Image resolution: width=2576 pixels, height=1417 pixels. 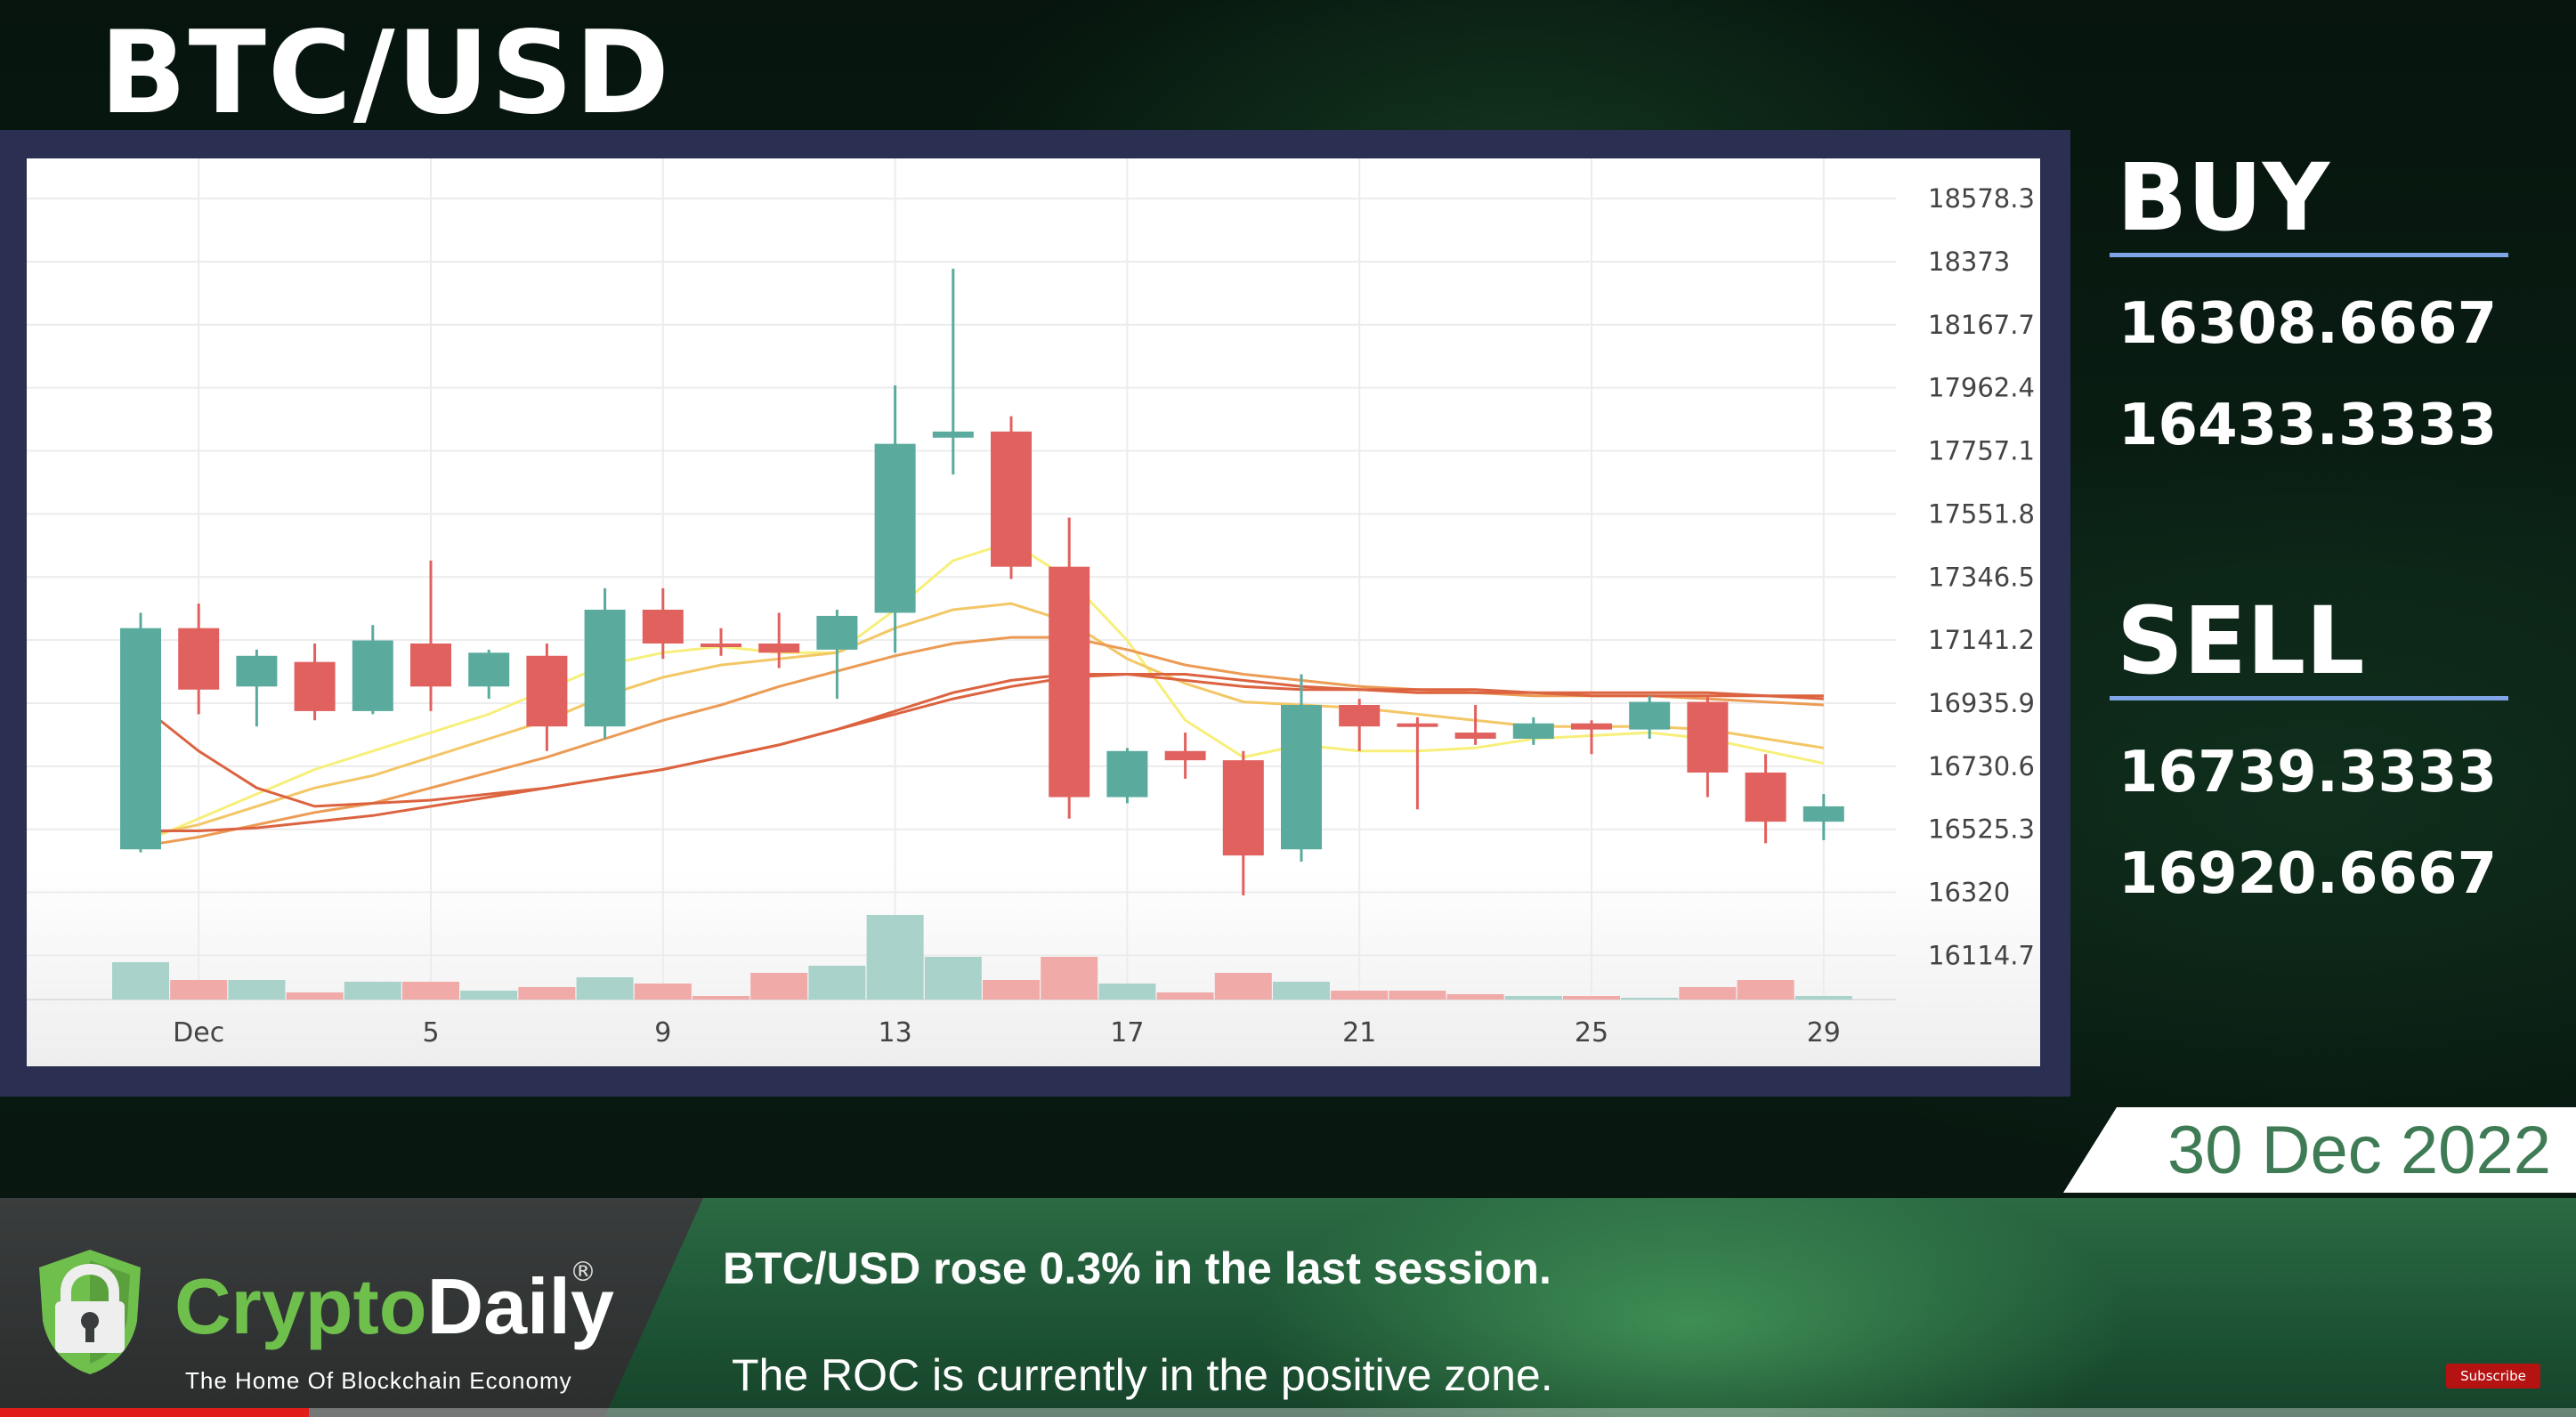 I want to click on video-progress-fill, so click(x=155, y=1412).